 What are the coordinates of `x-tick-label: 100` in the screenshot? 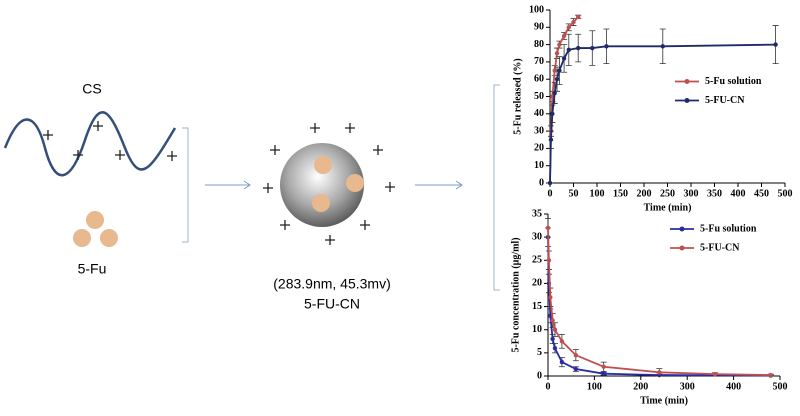 It's located at (597, 193).